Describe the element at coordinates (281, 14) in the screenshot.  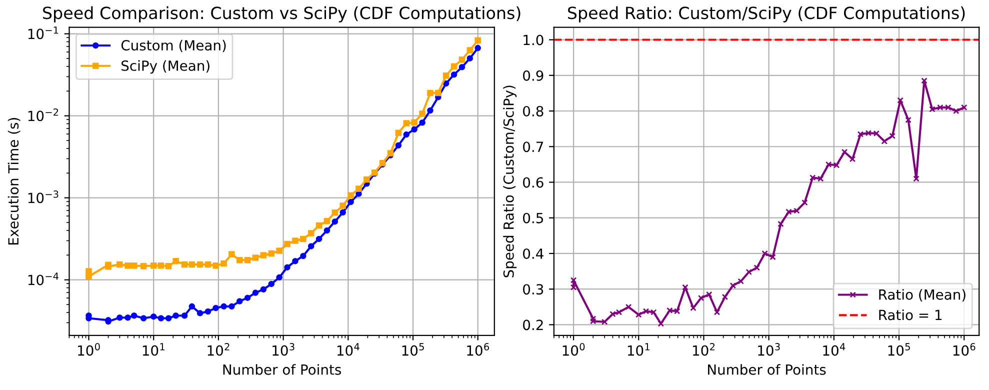
I see `chart-title: Speed Comparison: Custom vs SciPy (CDF Computations)` at that location.